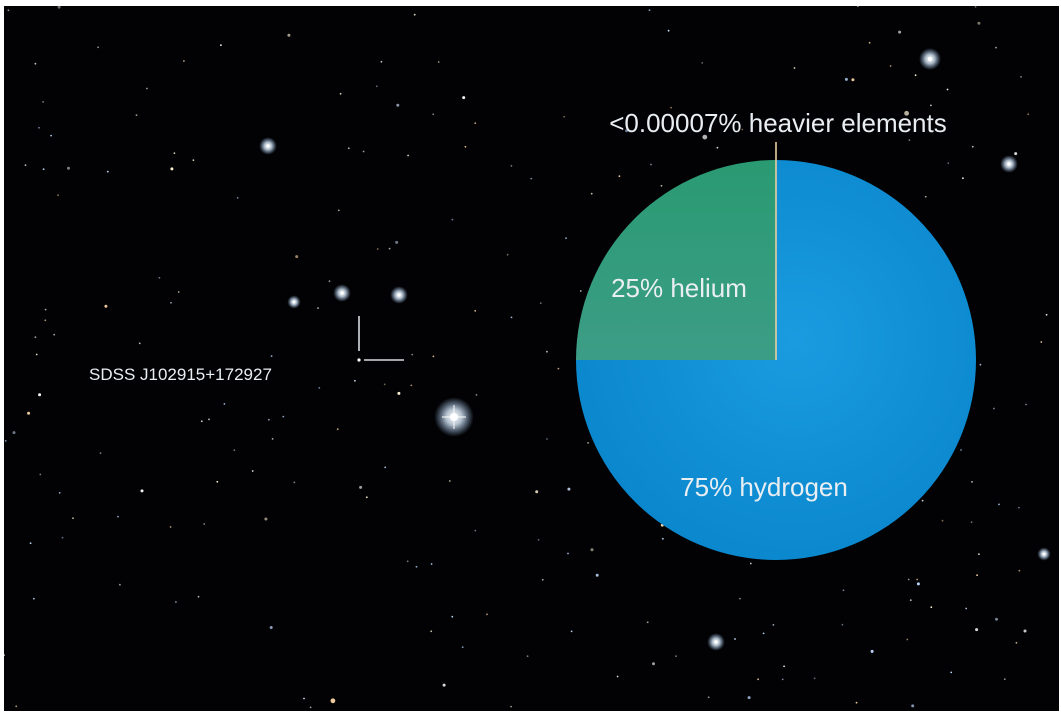 The image size is (1061, 715). Describe the element at coordinates (778, 123) in the screenshot. I see `label-heavier-elements: <0.00007% heavier elements` at that location.